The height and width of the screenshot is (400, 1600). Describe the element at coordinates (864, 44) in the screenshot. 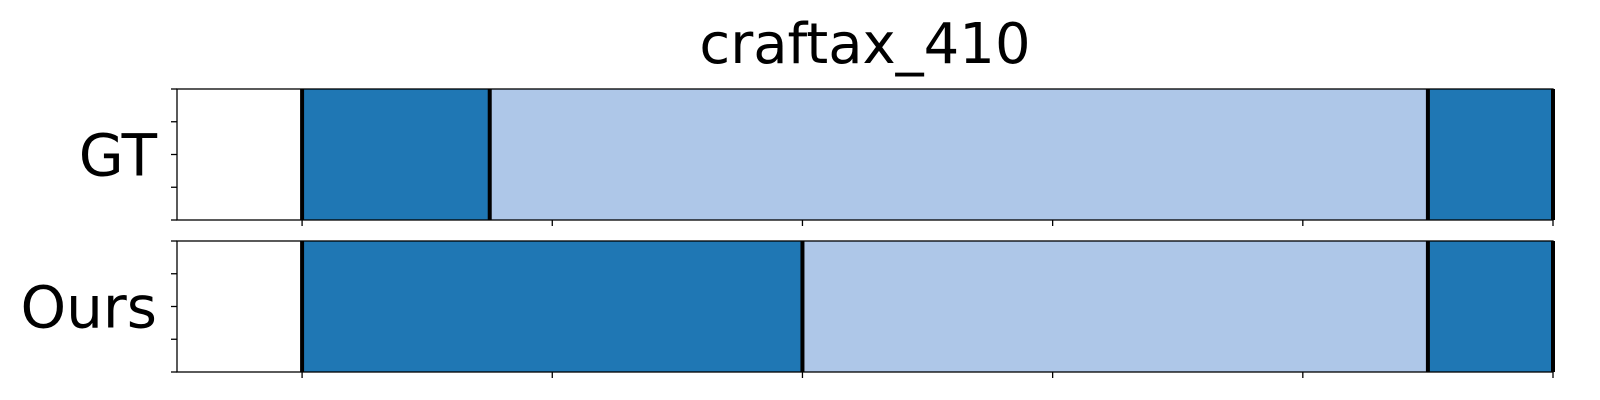

I see `chart-title: craftax_410` at that location.